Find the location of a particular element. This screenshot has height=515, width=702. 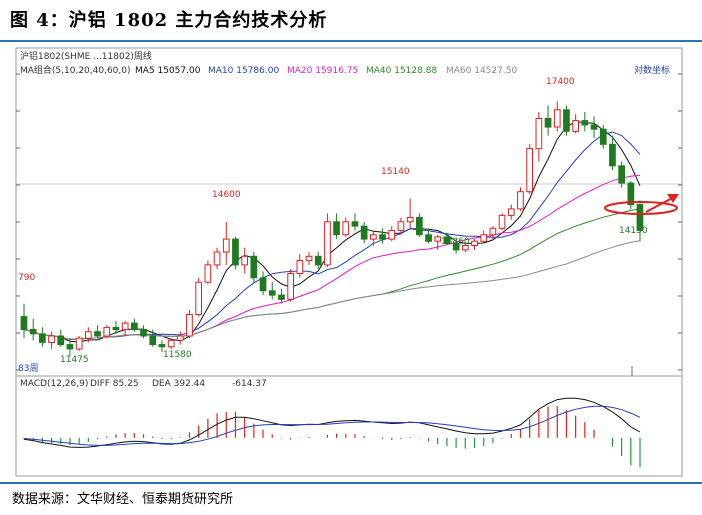

upward-arrow-head is located at coordinates (673, 198).